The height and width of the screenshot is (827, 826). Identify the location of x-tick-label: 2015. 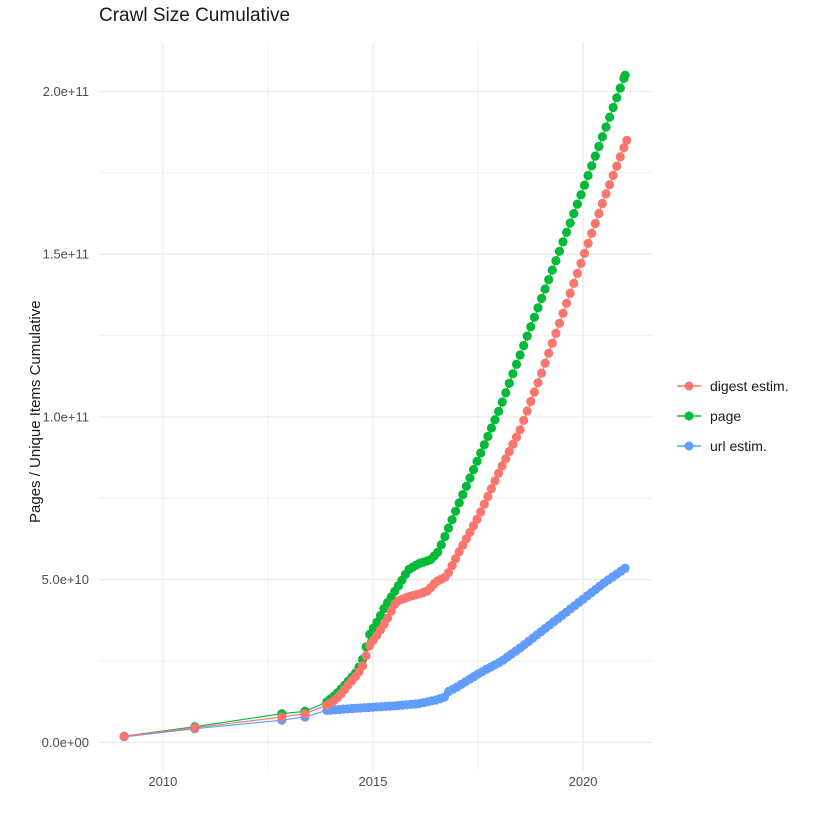
(373, 781).